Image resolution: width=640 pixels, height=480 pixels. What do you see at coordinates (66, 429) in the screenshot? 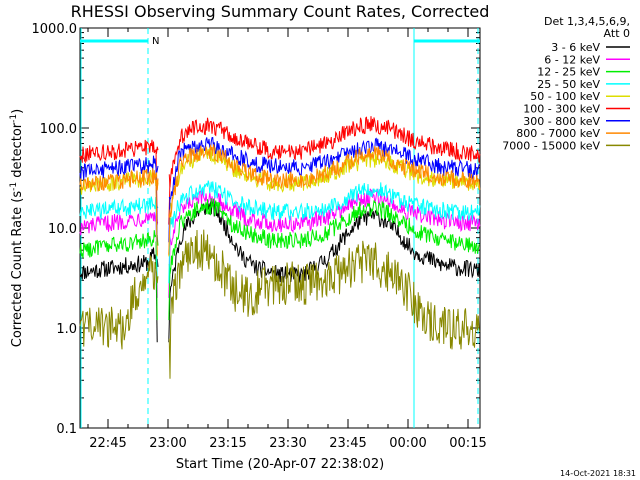
I see `y-tick-label: 0.1` at bounding box center [66, 429].